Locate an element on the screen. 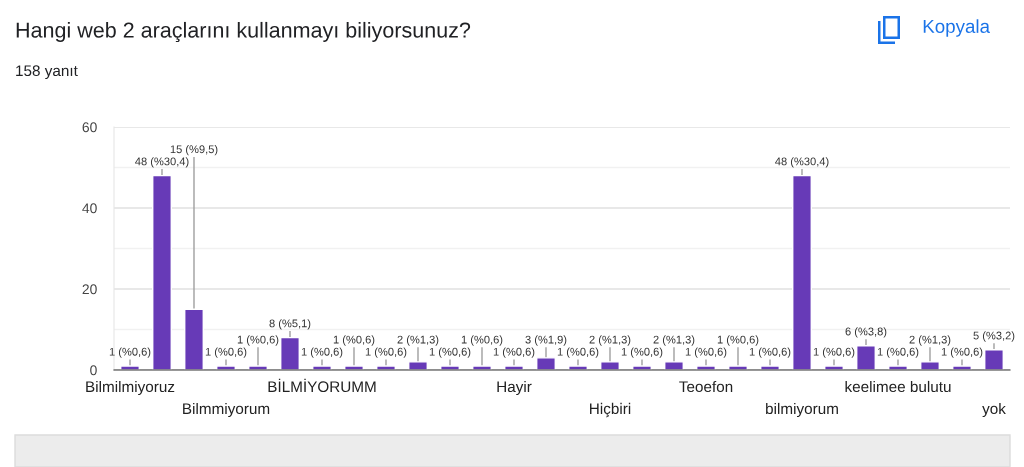  data-label: 5 (%3,2) is located at coordinates (994, 336).